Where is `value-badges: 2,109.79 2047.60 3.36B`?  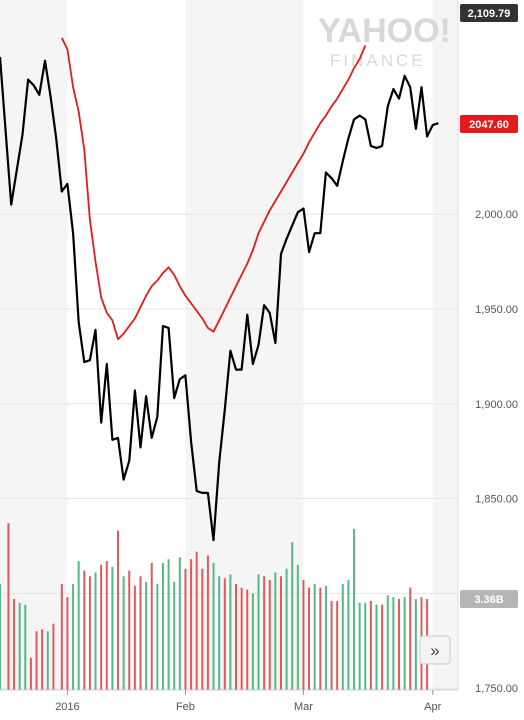 value-badges: 2,109.79 2047.60 3.36B is located at coordinates (489, 306).